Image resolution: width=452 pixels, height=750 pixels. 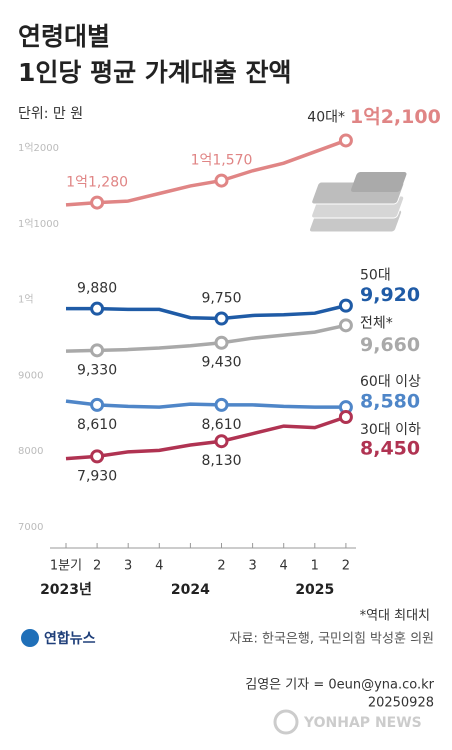 What do you see at coordinates (362, 723) in the screenshot?
I see `watermark: YONHAP NEWS` at bounding box center [362, 723].